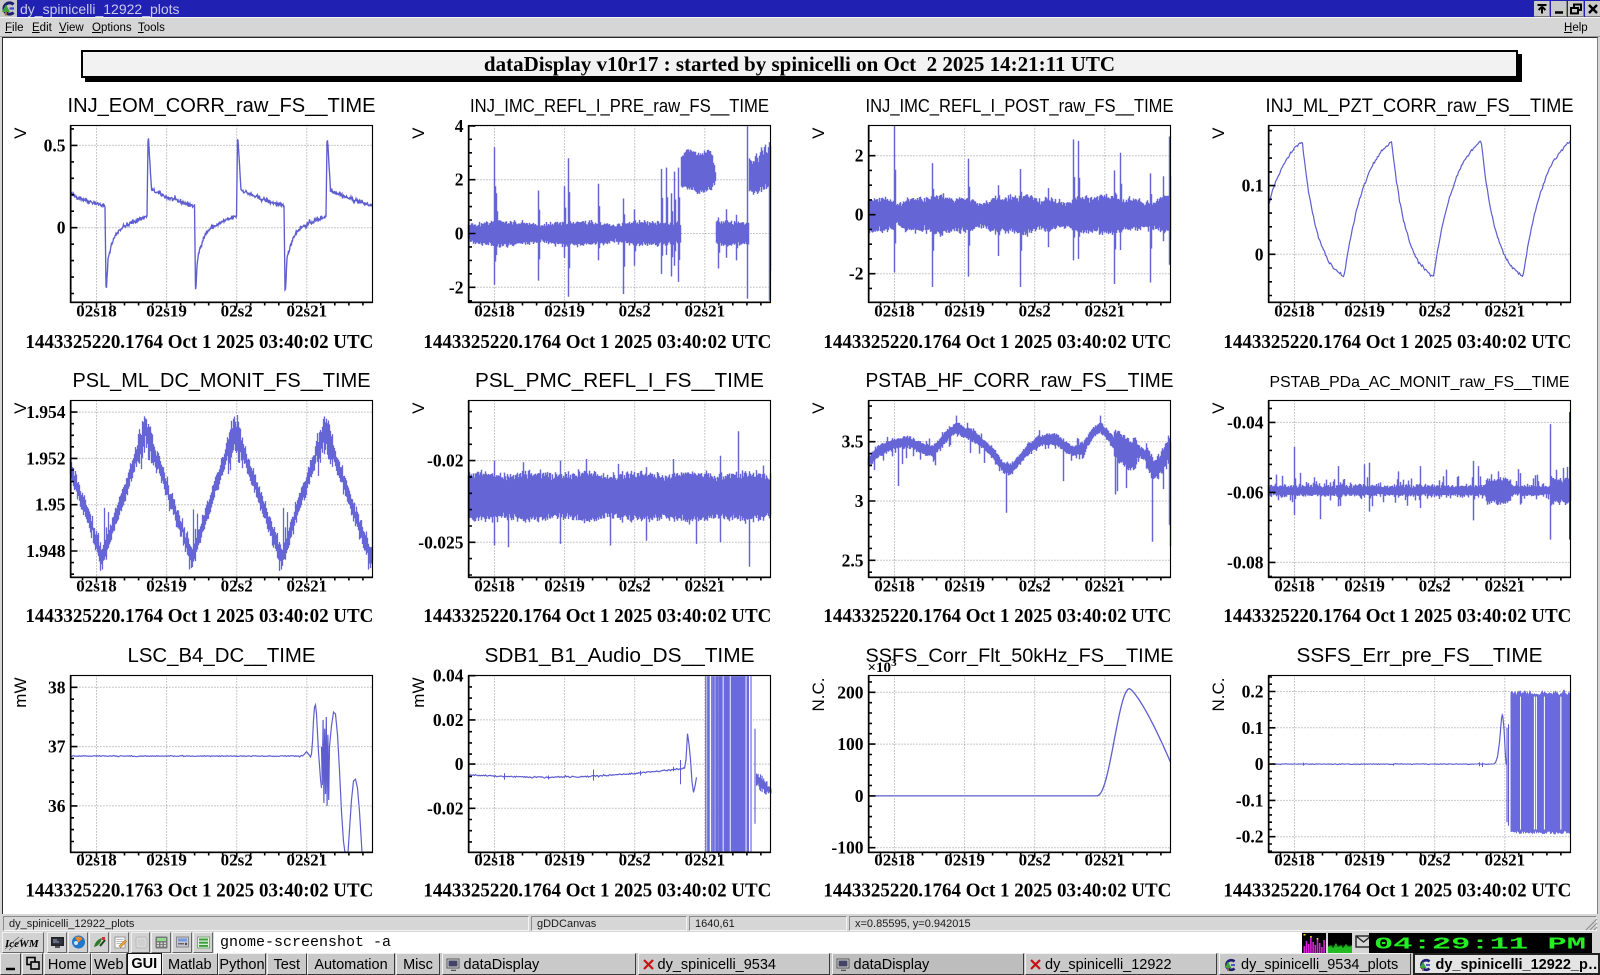  I want to click on svg-text: -0.04, so click(1245, 422).